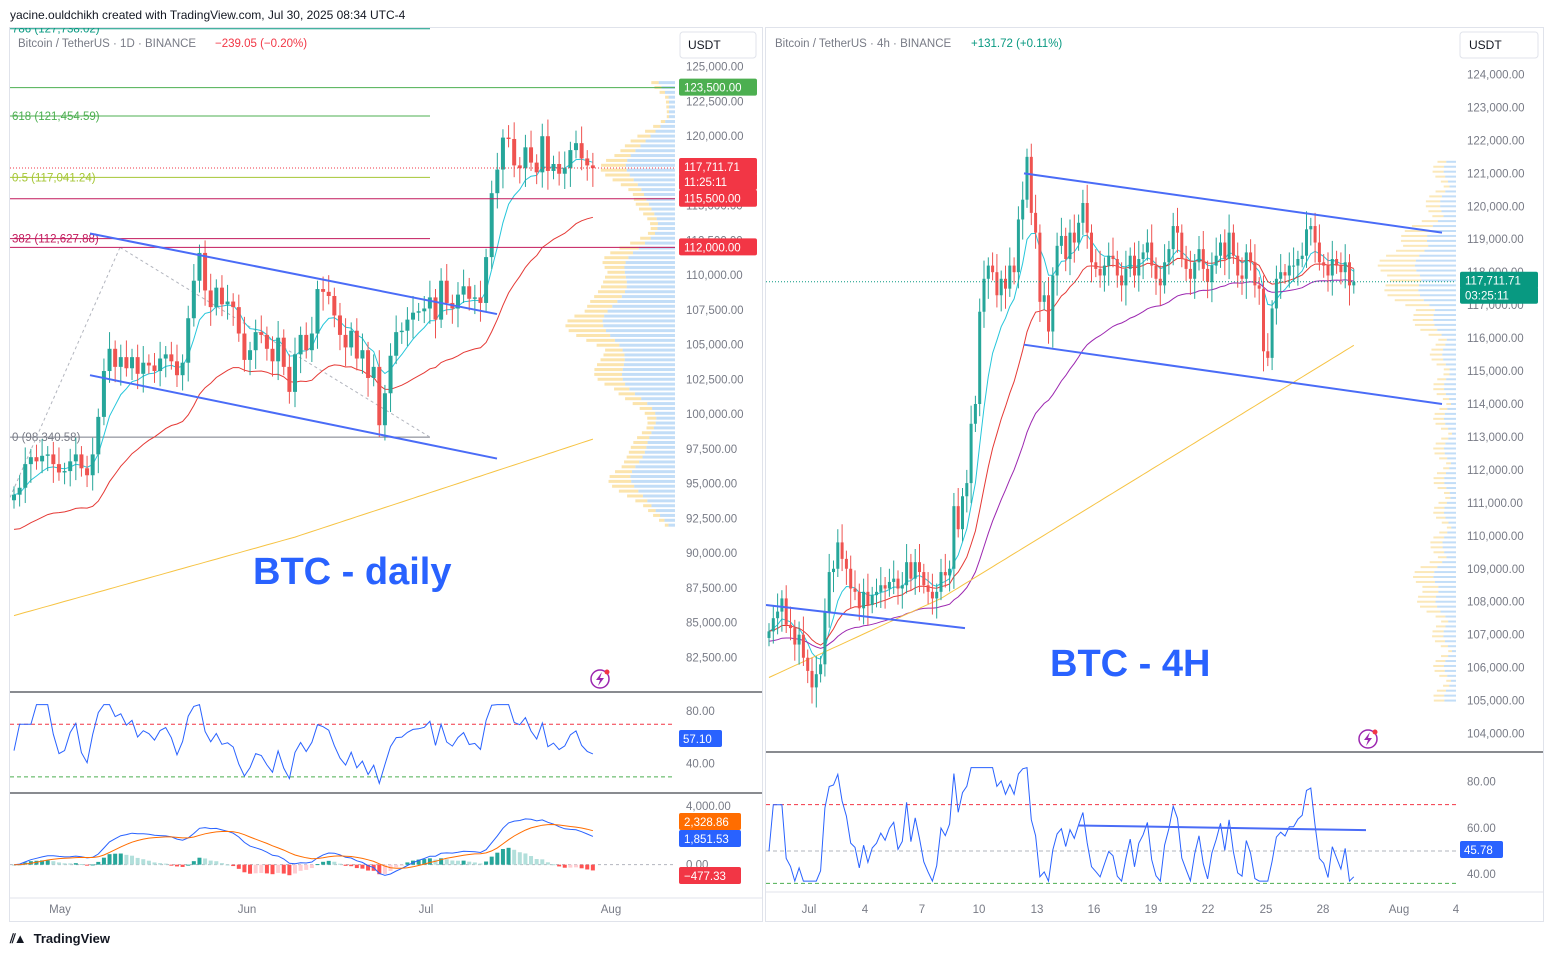  What do you see at coordinates (60, 939) in the screenshot?
I see `tradingview-logo: ⫽▲ TradingView` at bounding box center [60, 939].